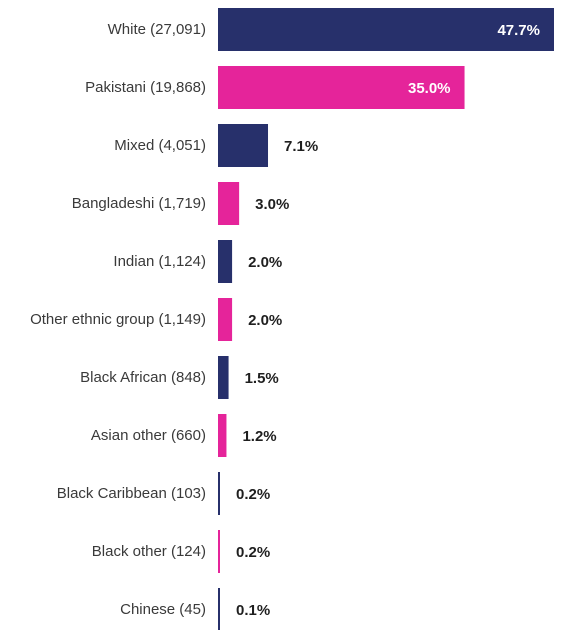  I want to click on value-label: 7.1%, so click(301, 146).